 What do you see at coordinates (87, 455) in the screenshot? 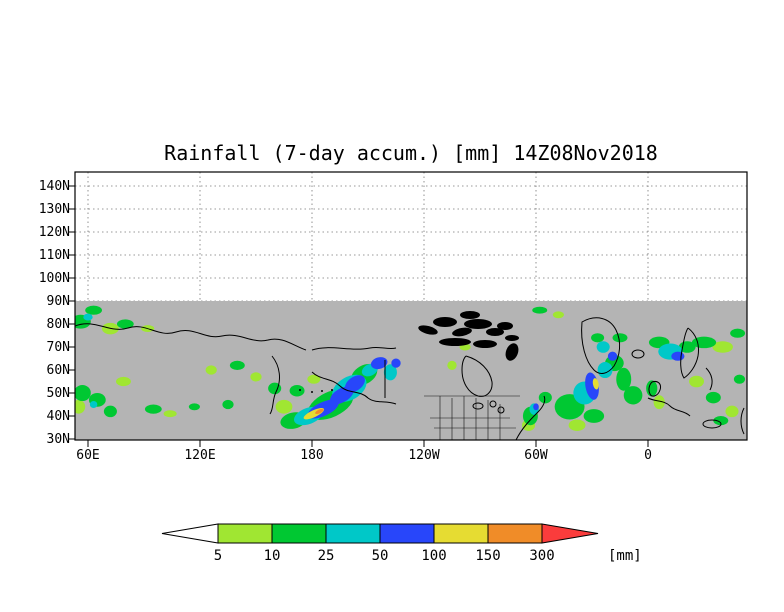
I see `x-tick-label: 60E` at bounding box center [87, 455].